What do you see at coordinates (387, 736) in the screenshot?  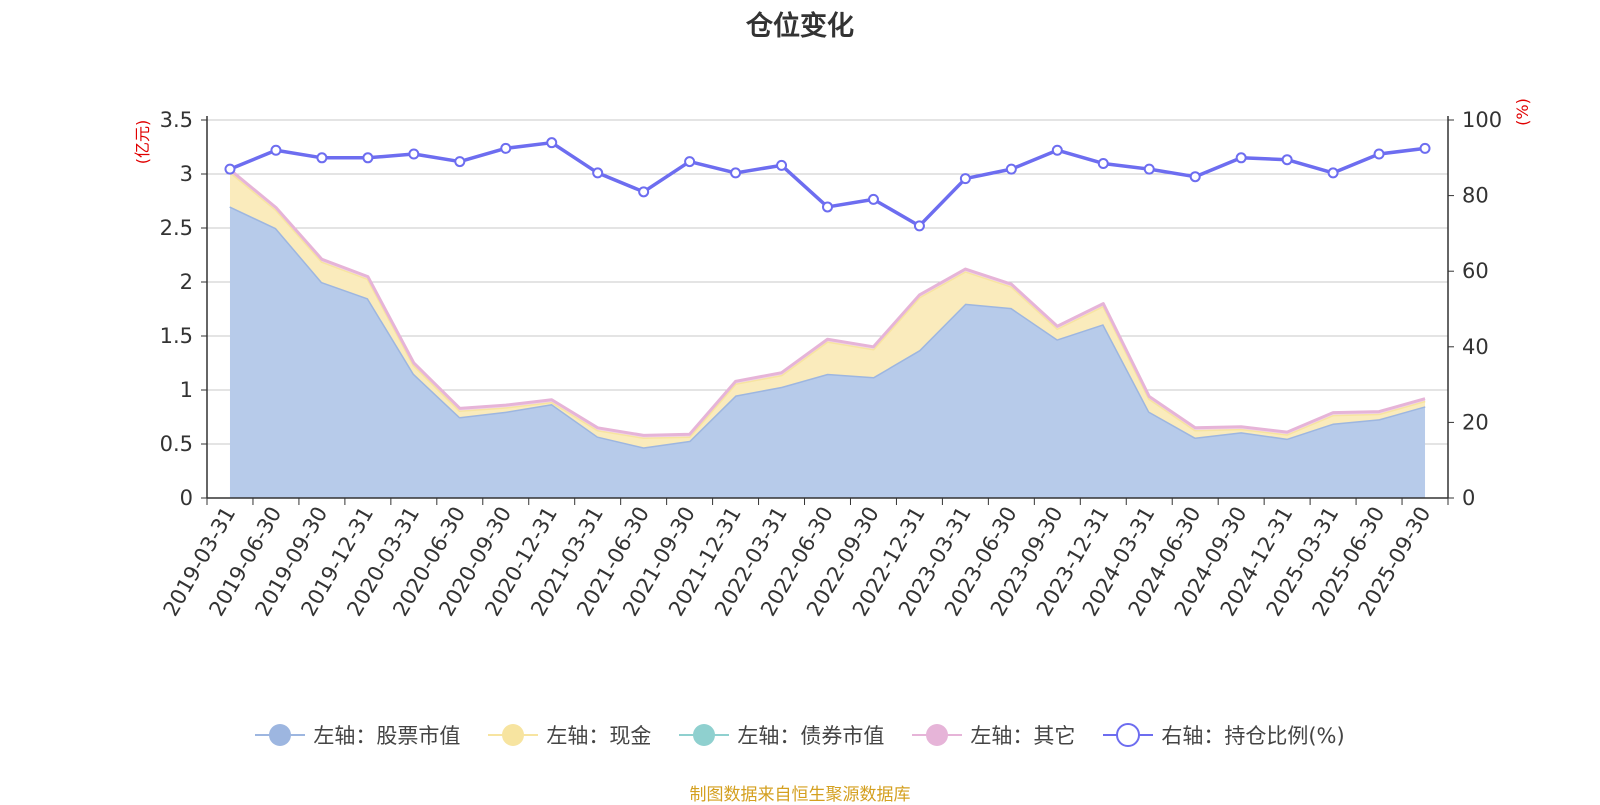 I see `legend-label: 左轴：股票市值` at bounding box center [387, 736].